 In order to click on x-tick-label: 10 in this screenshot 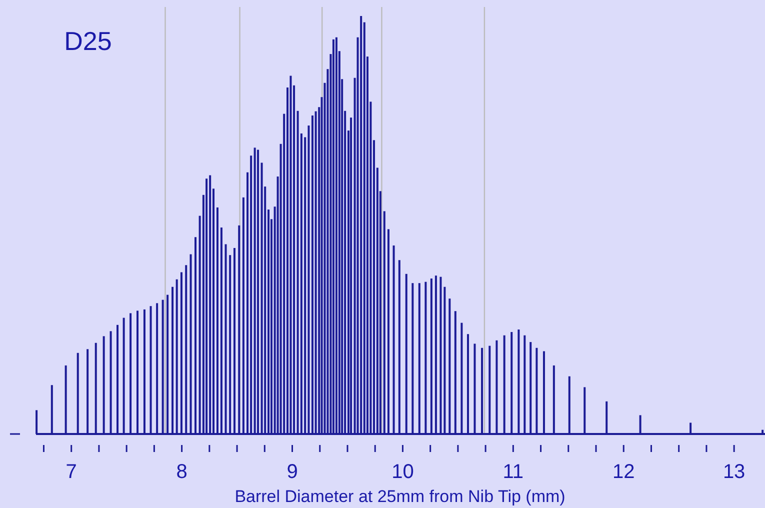, I will do `click(403, 472)`.